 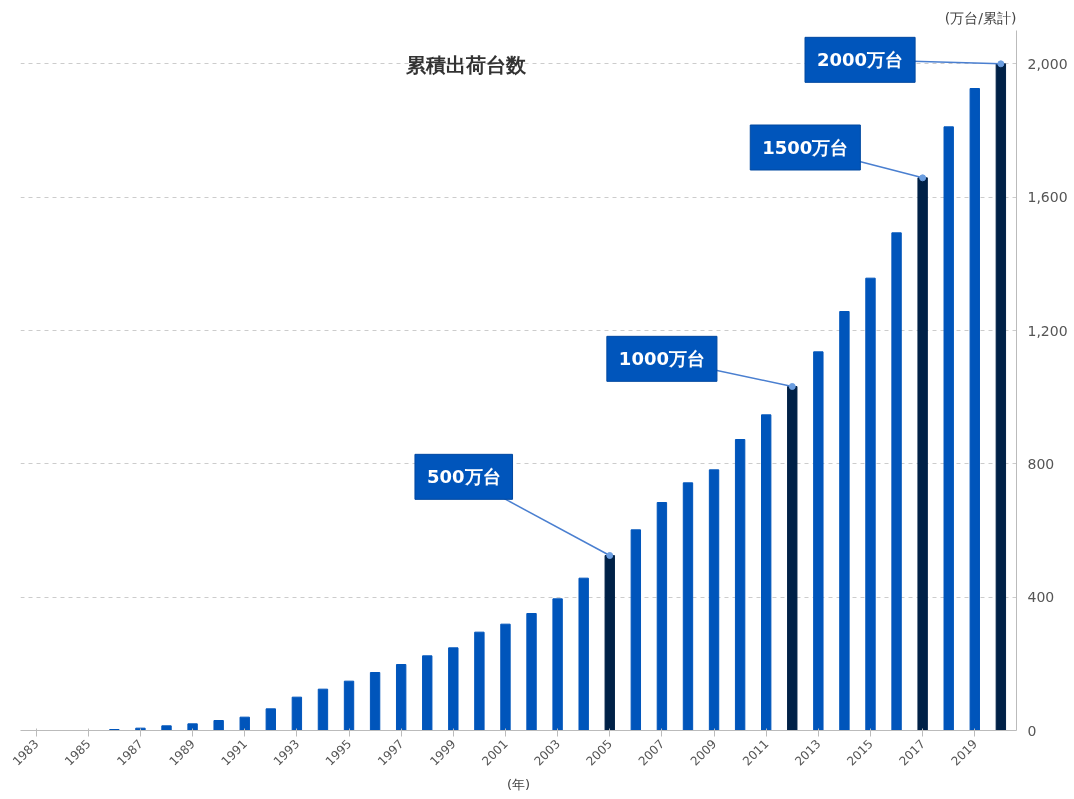 I want to click on annotation: 1000万台, so click(x=661, y=359).